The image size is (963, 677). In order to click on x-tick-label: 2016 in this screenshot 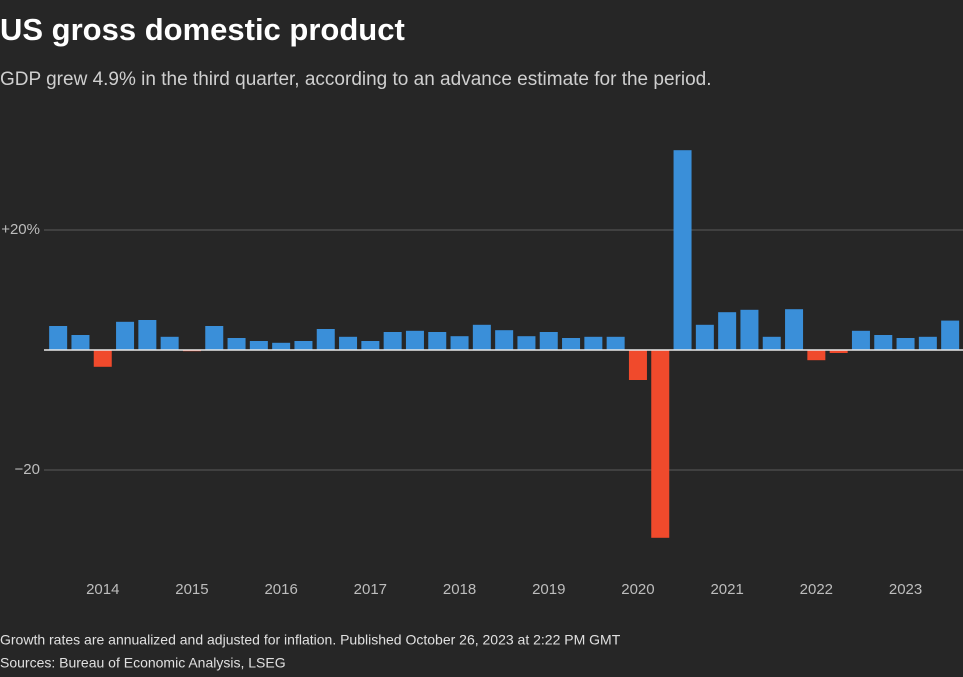, I will do `click(280, 589)`.